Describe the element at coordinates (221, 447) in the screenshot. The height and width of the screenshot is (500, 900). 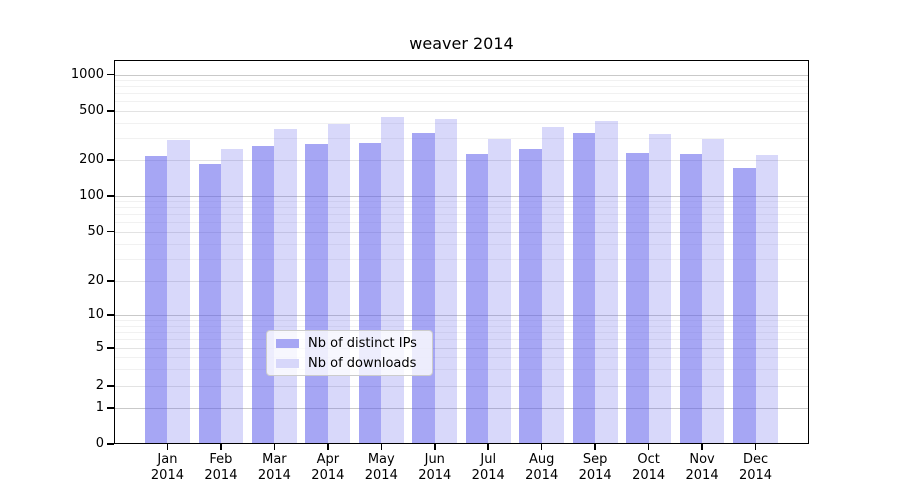
I see `x-tick-feb` at that location.